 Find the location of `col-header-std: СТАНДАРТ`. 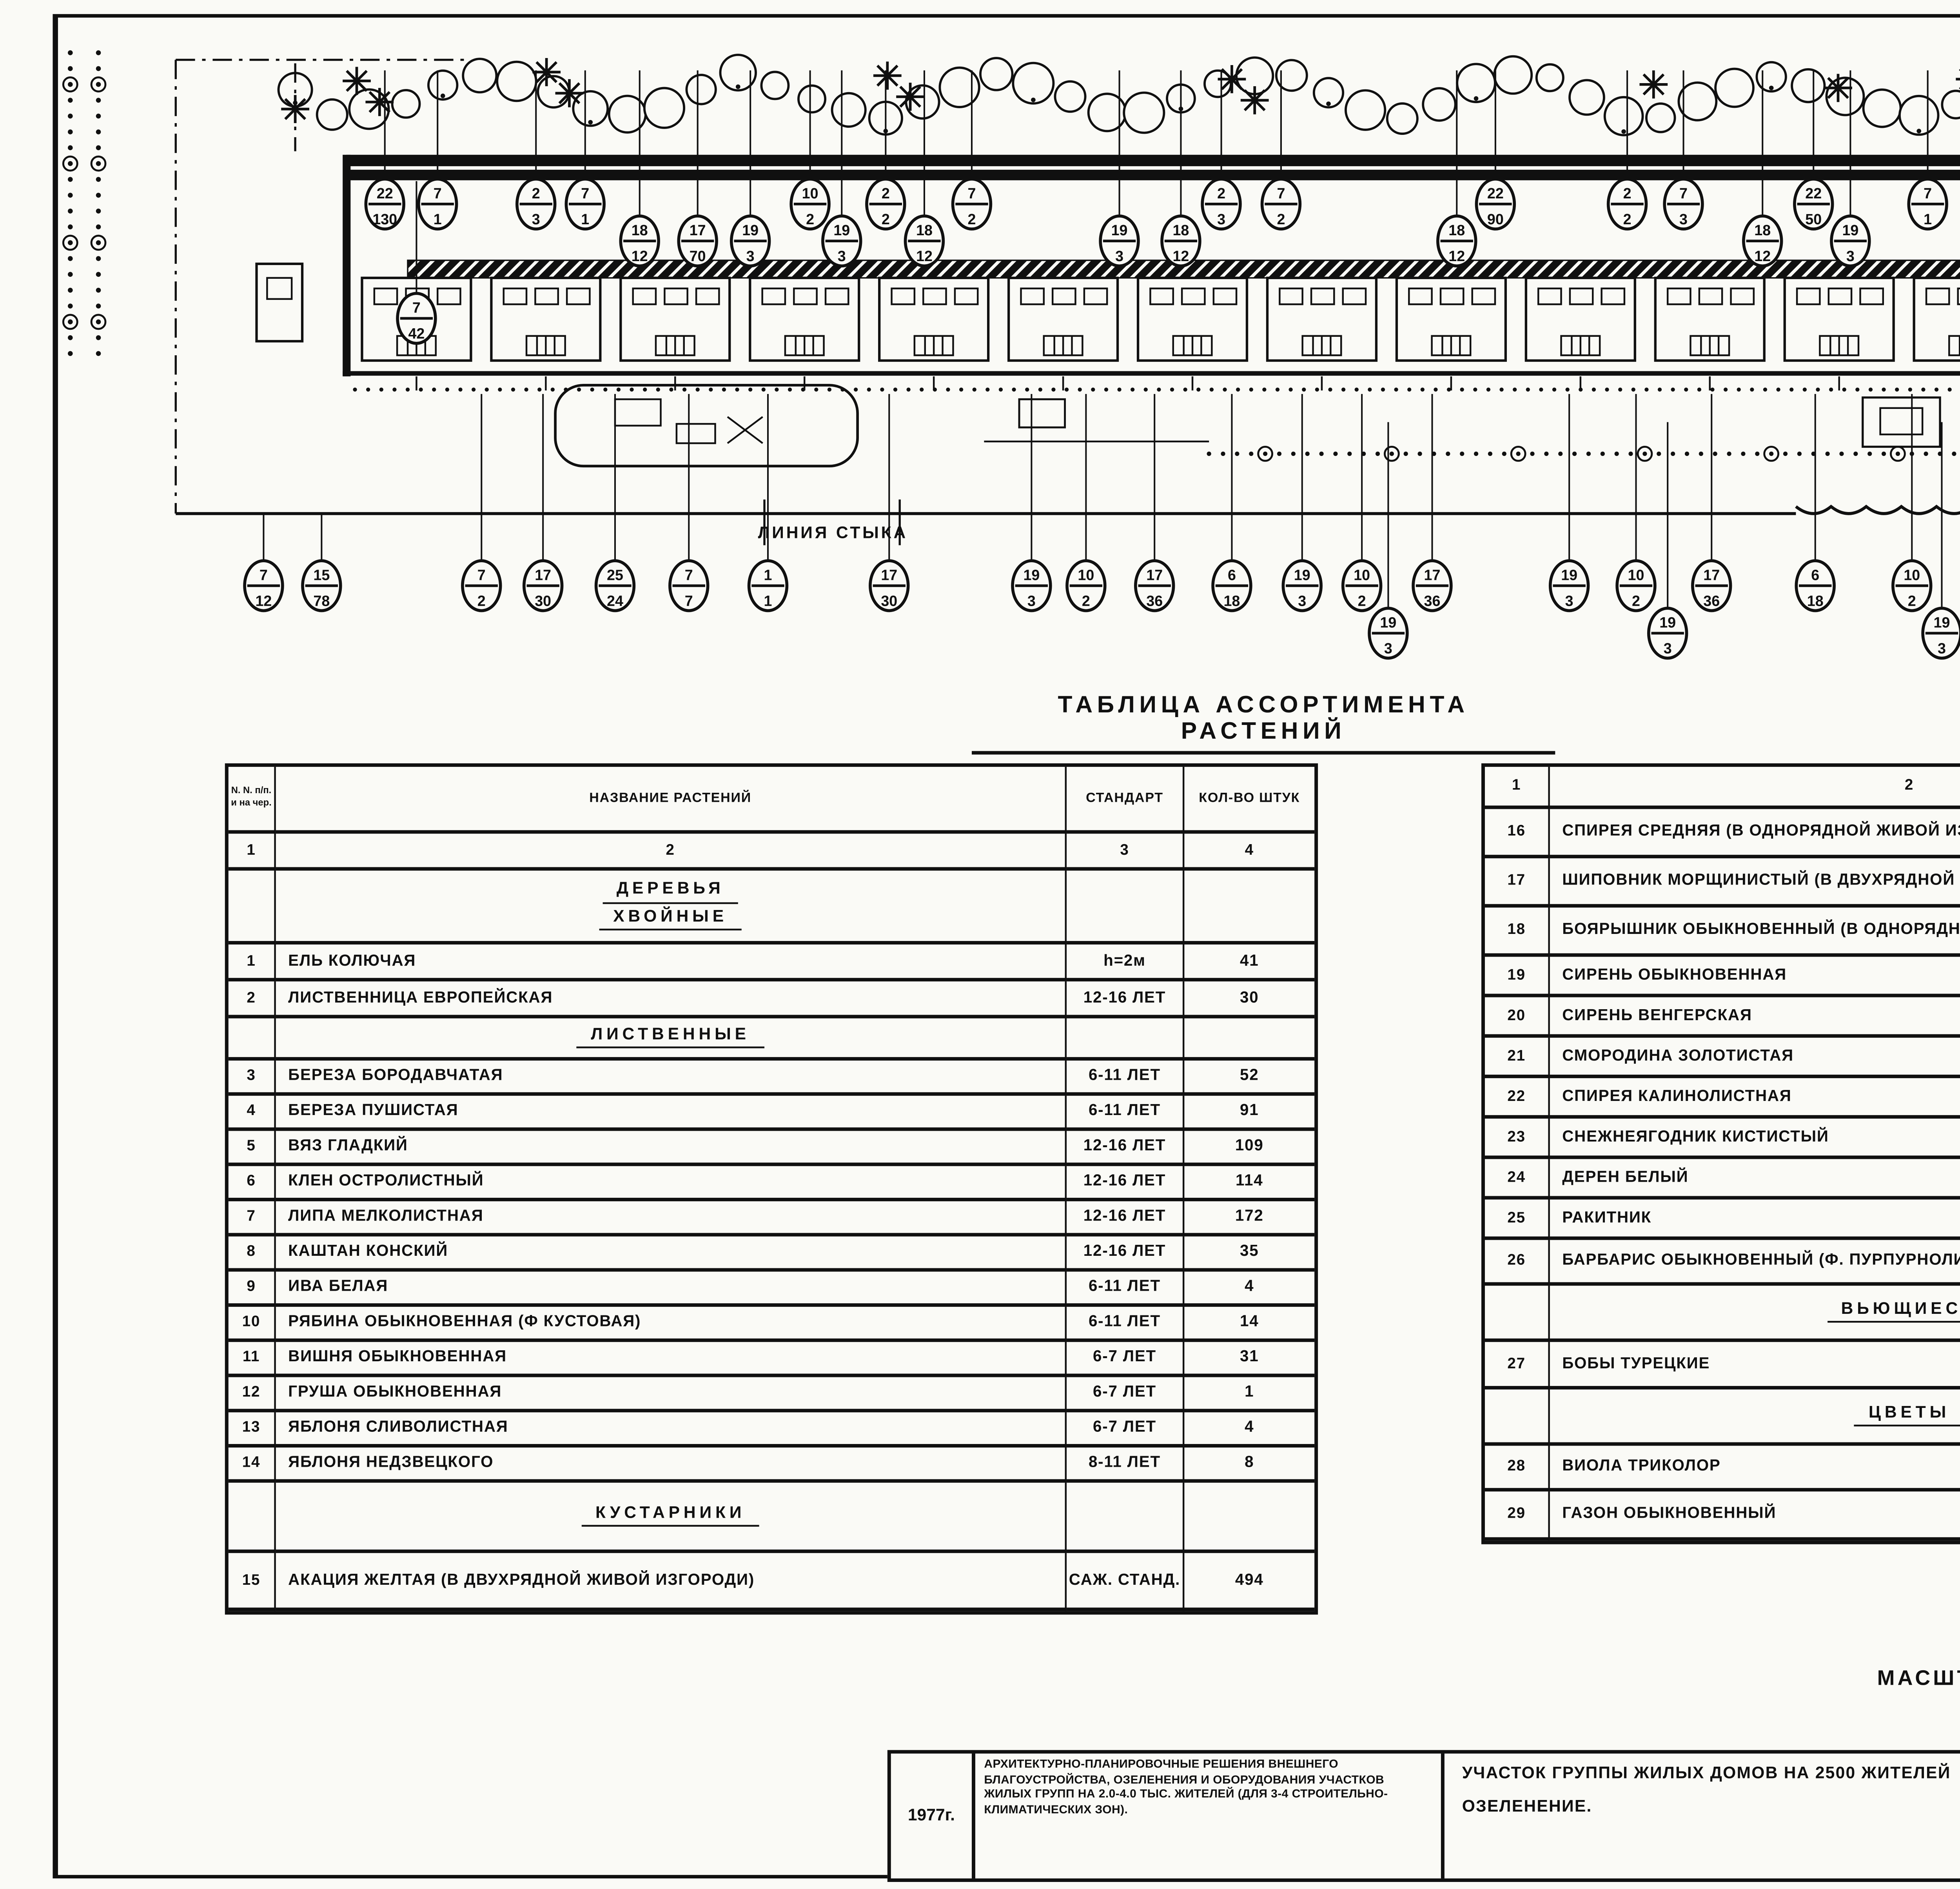

col-header-std: СТАНДАРТ is located at coordinates (1126, 800).